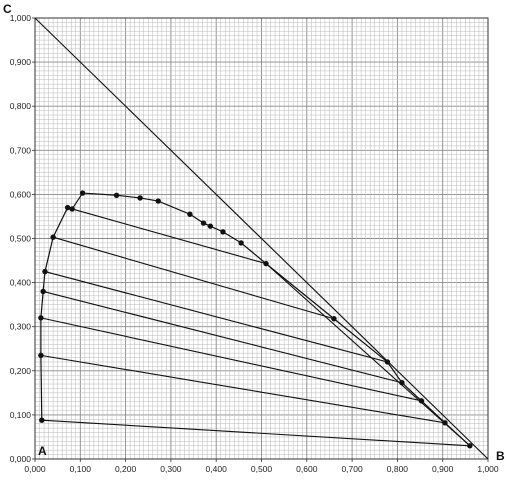 Image resolution: width=509 pixels, height=482 pixels. What do you see at coordinates (81, 469) in the screenshot?
I see `x-tick-label: 0,100` at bounding box center [81, 469].